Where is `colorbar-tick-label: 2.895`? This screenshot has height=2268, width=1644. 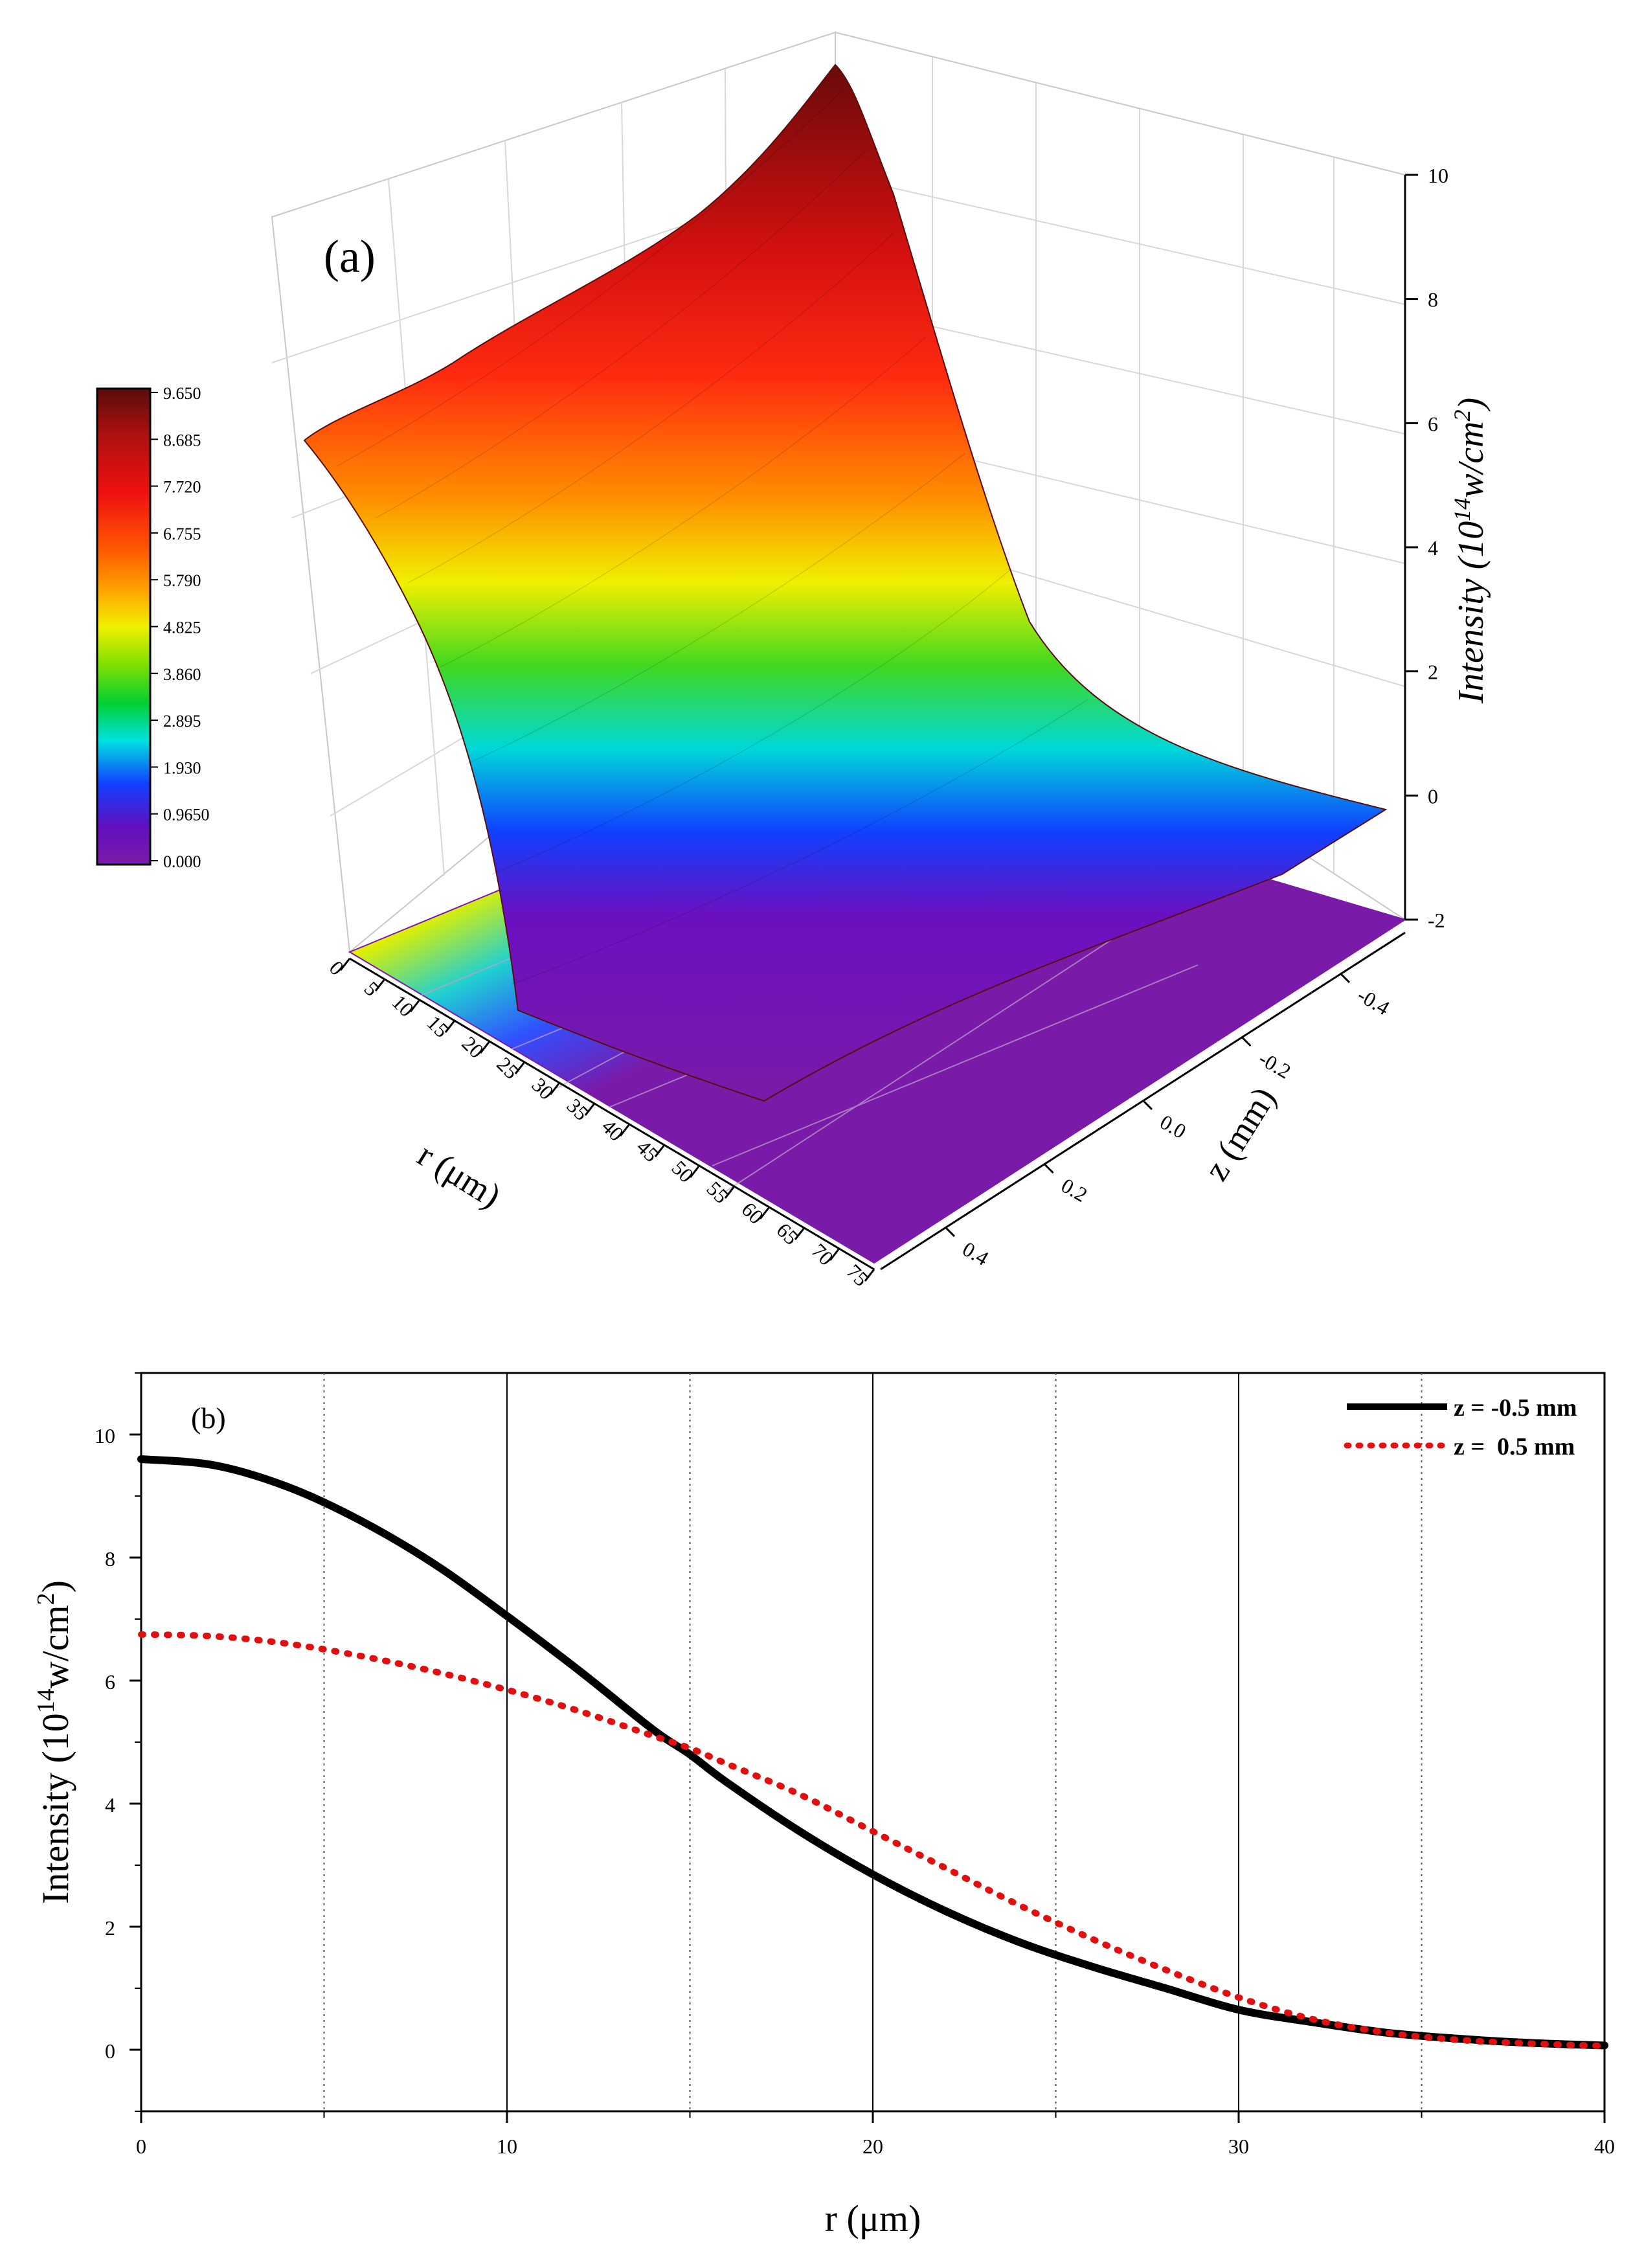 colorbar-tick-label: 2.895 is located at coordinates (182, 721).